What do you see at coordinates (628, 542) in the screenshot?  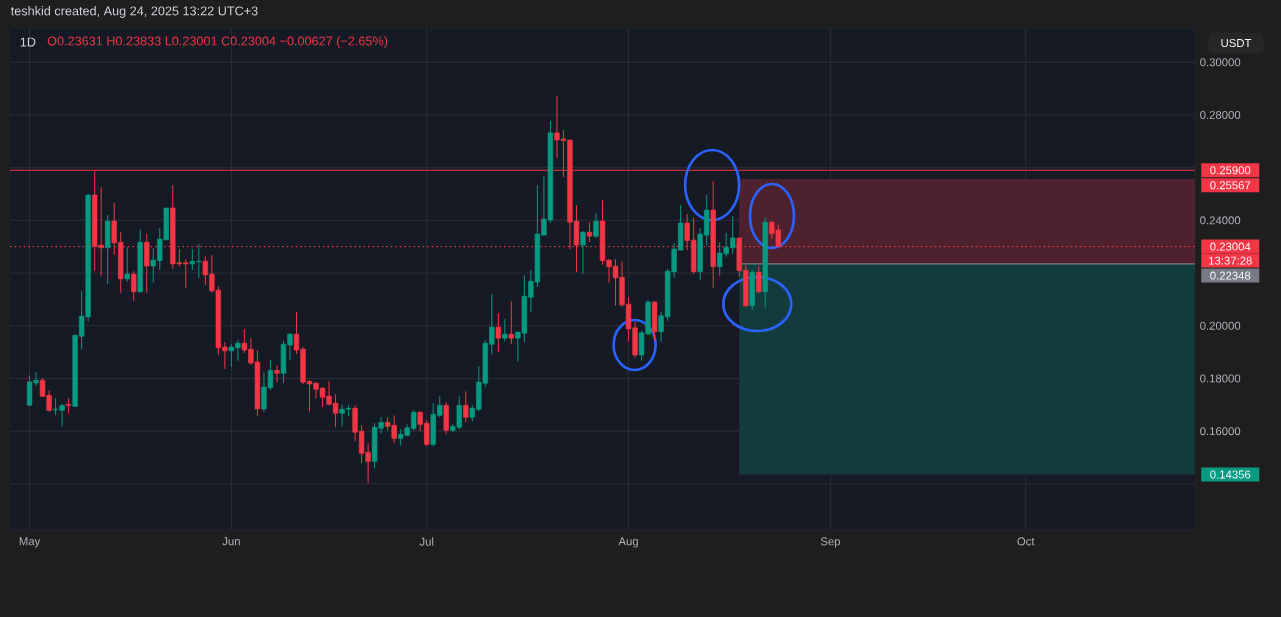 I see `x-tick-label: Aug` at bounding box center [628, 542].